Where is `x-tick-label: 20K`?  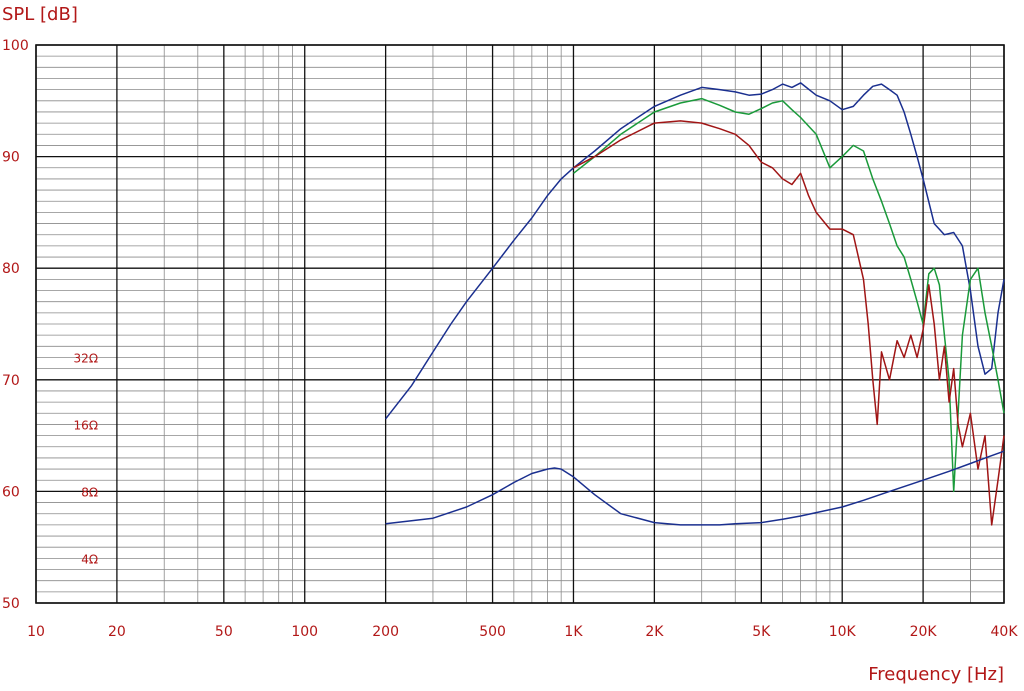 x-tick-label: 20K is located at coordinates (924, 632).